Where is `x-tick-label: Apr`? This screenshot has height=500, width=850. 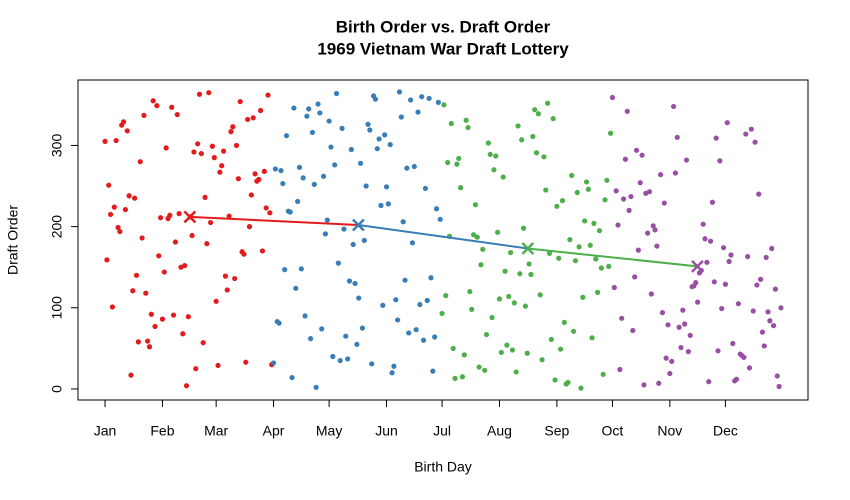
x-tick-label: Apr is located at coordinates (274, 431).